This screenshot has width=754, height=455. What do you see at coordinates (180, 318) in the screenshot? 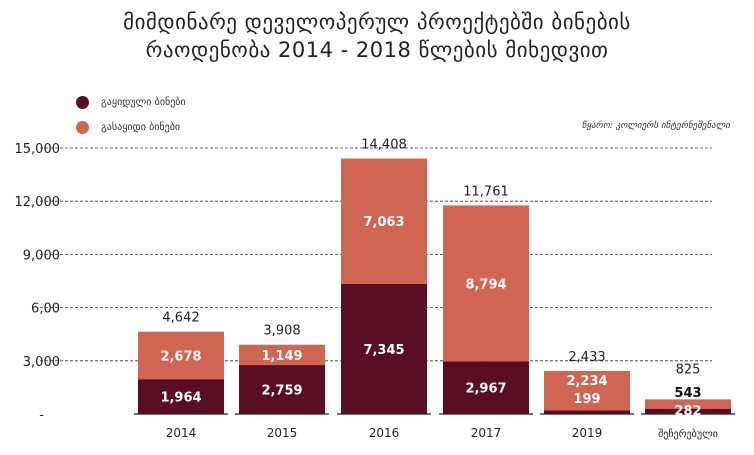
I see `total-label: 4,642` at bounding box center [180, 318].